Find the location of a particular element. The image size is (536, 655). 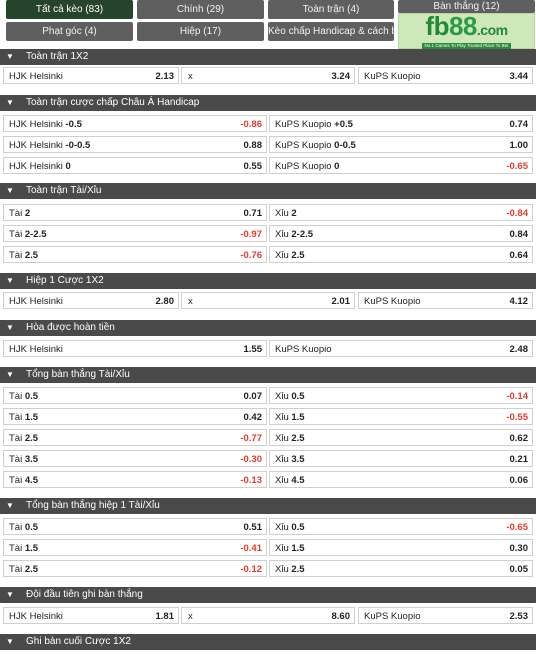

odds-cell-home: HJK Helsinki 2.13 is located at coordinates (91, 75).